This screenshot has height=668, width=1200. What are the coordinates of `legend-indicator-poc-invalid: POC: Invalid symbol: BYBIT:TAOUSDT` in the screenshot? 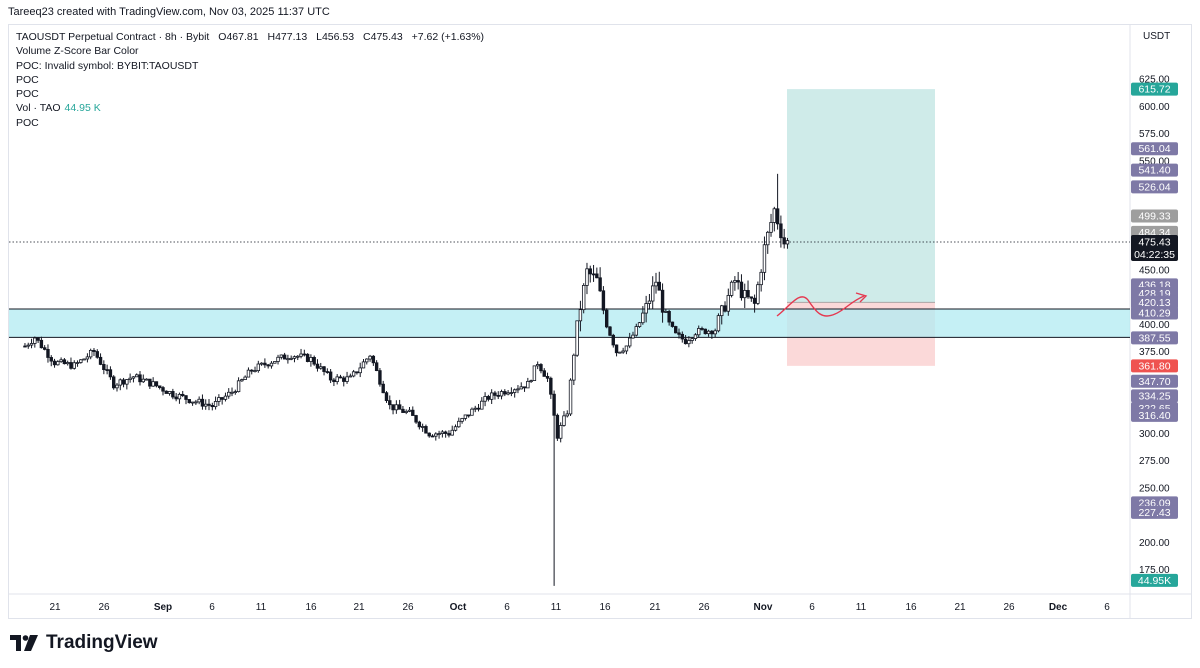 It's located at (107, 65).